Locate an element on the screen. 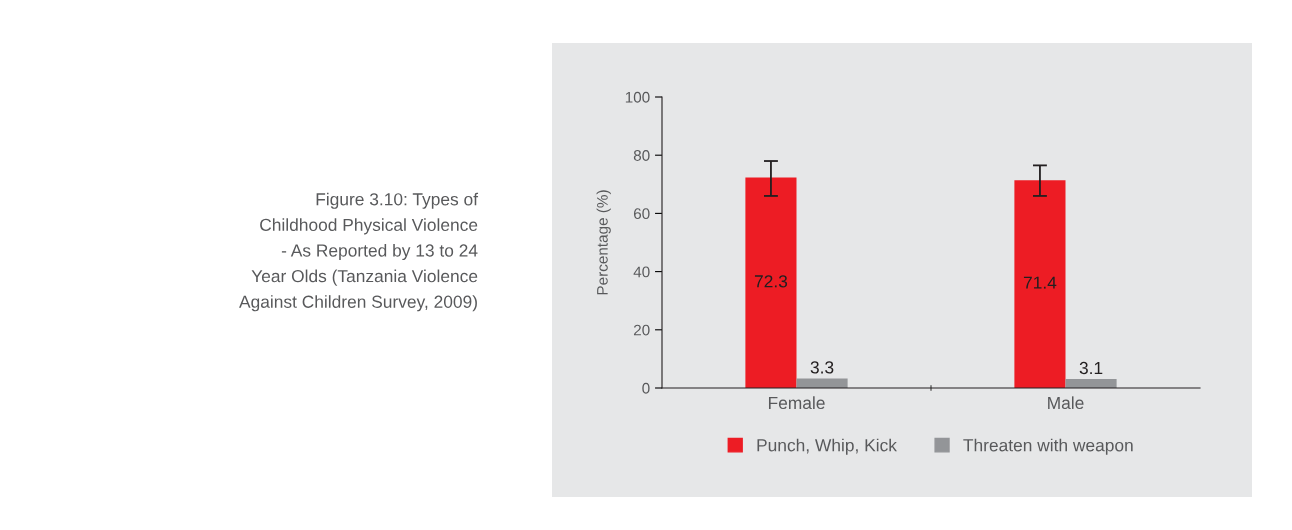 Image resolution: width=1292 pixels, height=530 pixels. x-tick-label: Female is located at coordinates (796, 403).